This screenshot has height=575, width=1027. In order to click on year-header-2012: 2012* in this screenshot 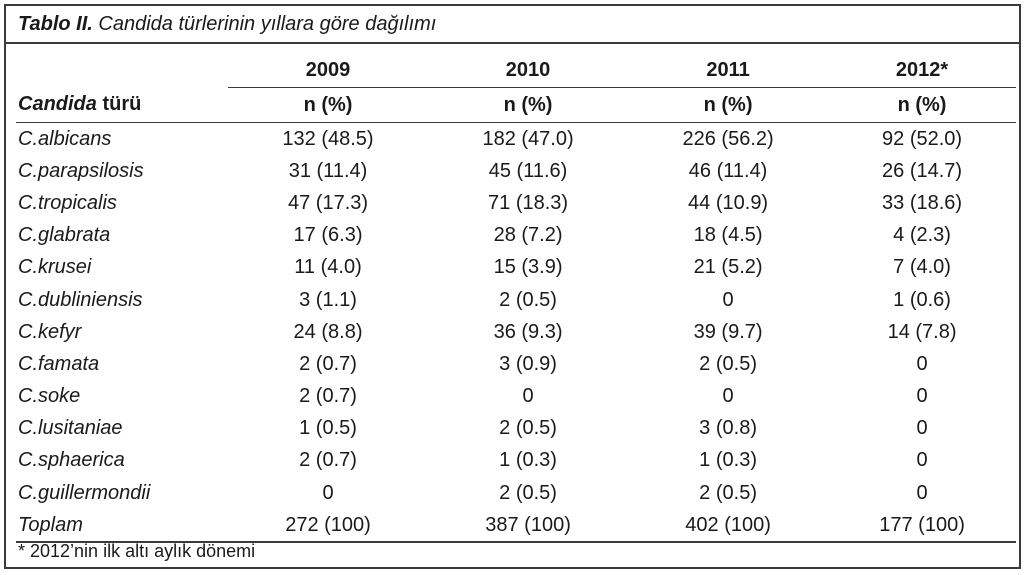, I will do `click(922, 70)`.